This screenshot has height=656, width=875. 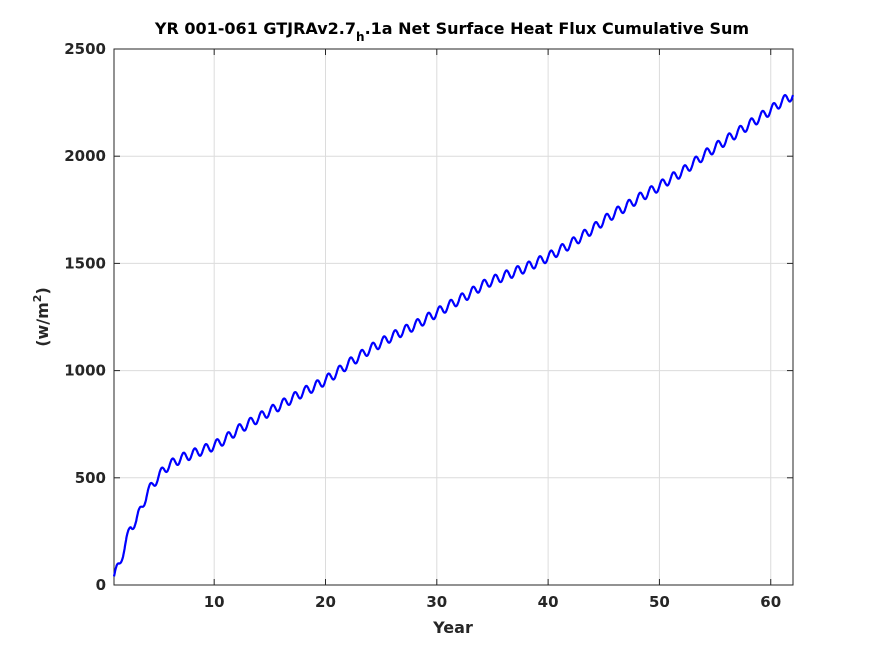 What do you see at coordinates (492, 602) in the screenshot?
I see `x-tick-labels: 10 20 30 40 50 60` at bounding box center [492, 602].